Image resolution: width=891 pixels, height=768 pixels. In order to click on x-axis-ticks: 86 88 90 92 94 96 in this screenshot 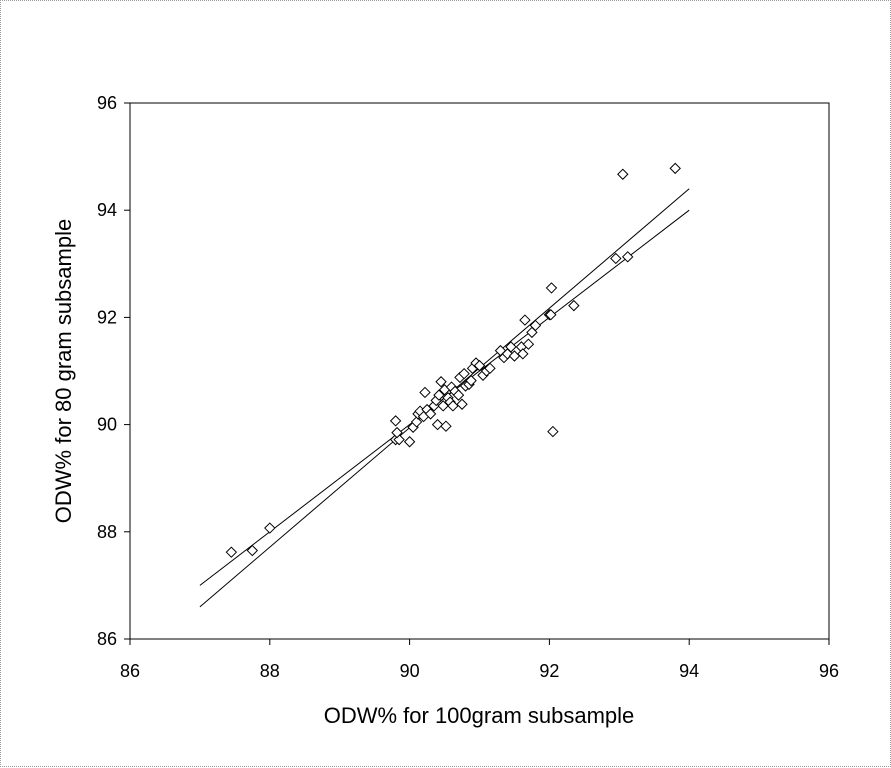, I will do `click(479, 660)`.